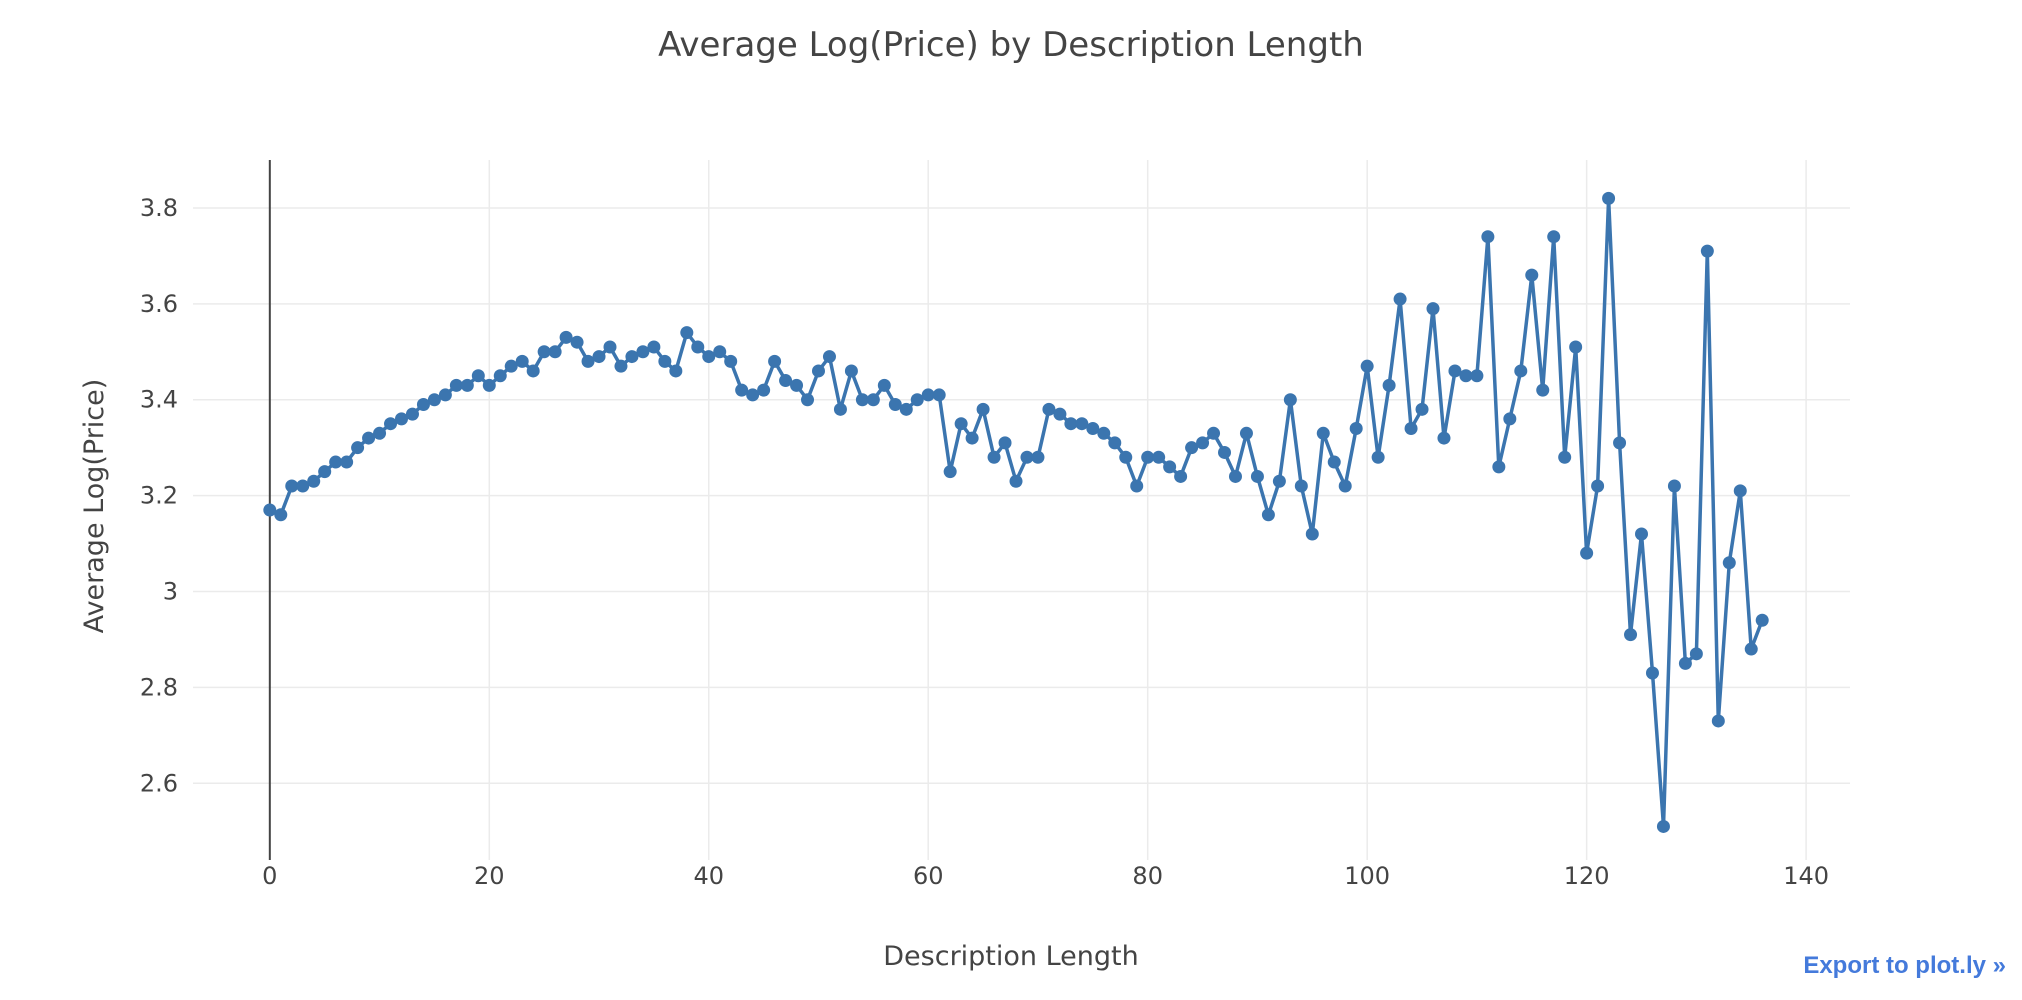 The width and height of the screenshot is (2022, 1000). Describe the element at coordinates (159, 687) in the screenshot. I see `y-tick-label: 2.8` at that location.